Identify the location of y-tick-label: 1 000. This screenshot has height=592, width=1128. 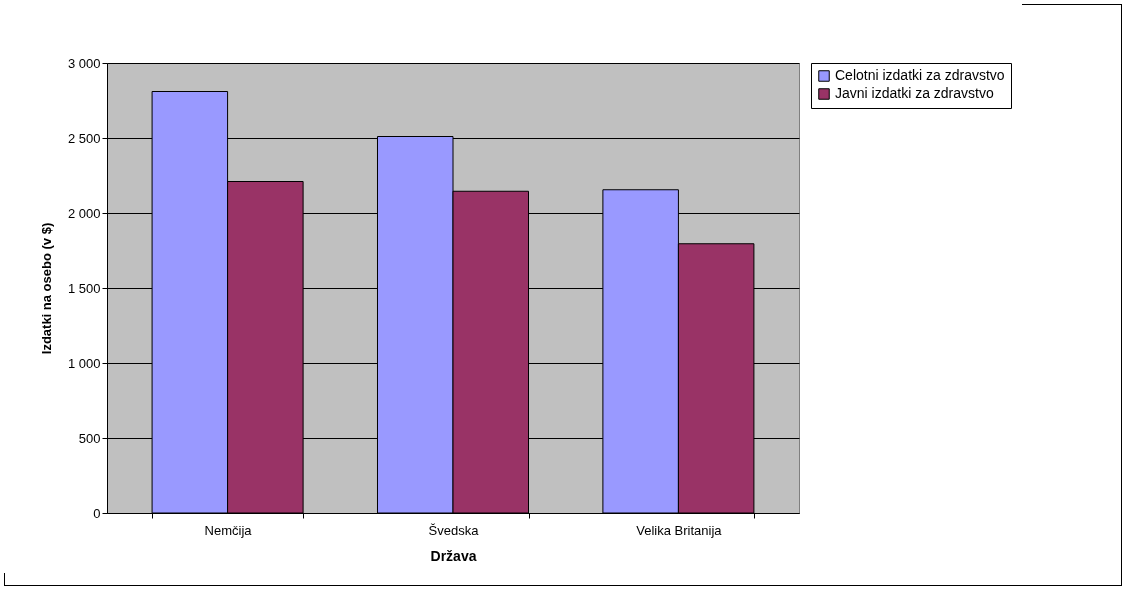
(84, 363).